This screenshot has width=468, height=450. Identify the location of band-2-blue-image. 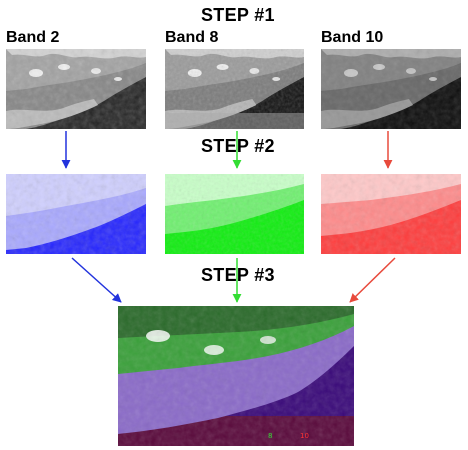
(76, 214).